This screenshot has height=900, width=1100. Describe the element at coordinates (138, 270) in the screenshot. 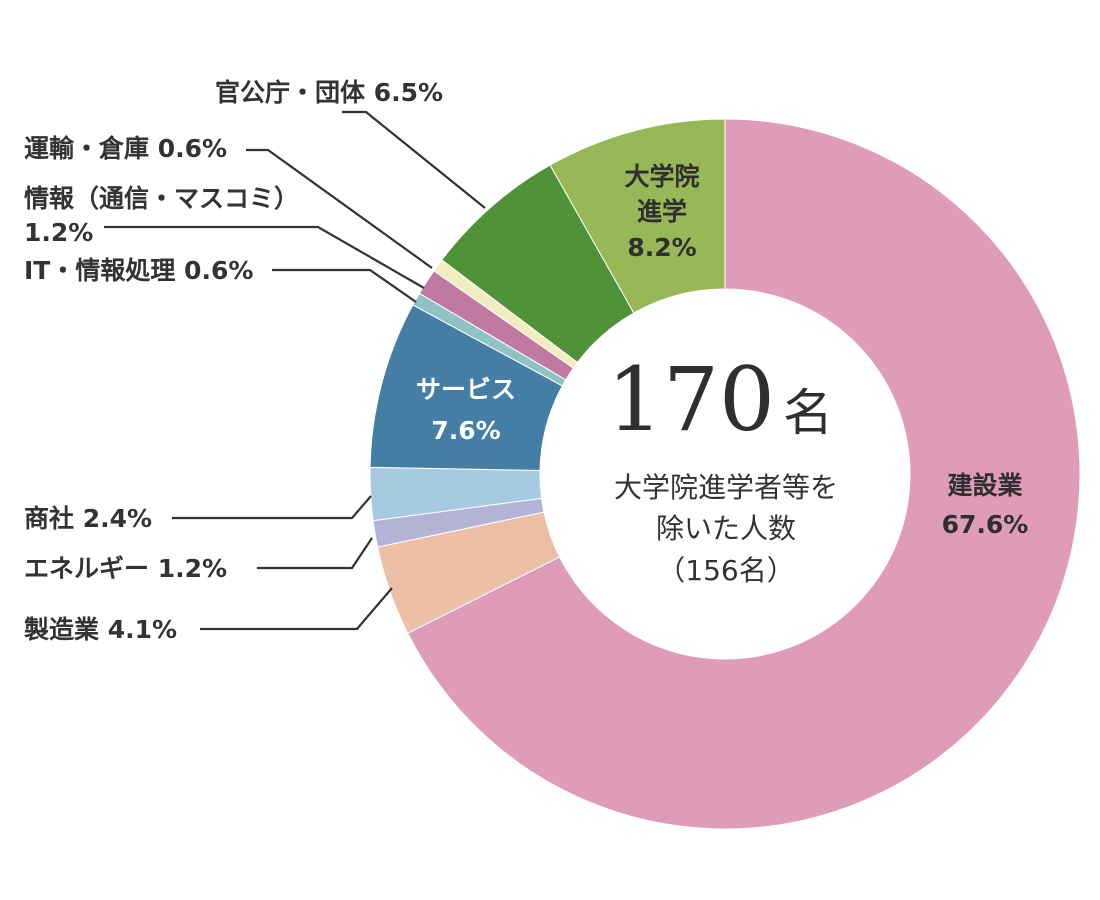

I see `slice-label-it: IT・情報処理 0.6%` at that location.